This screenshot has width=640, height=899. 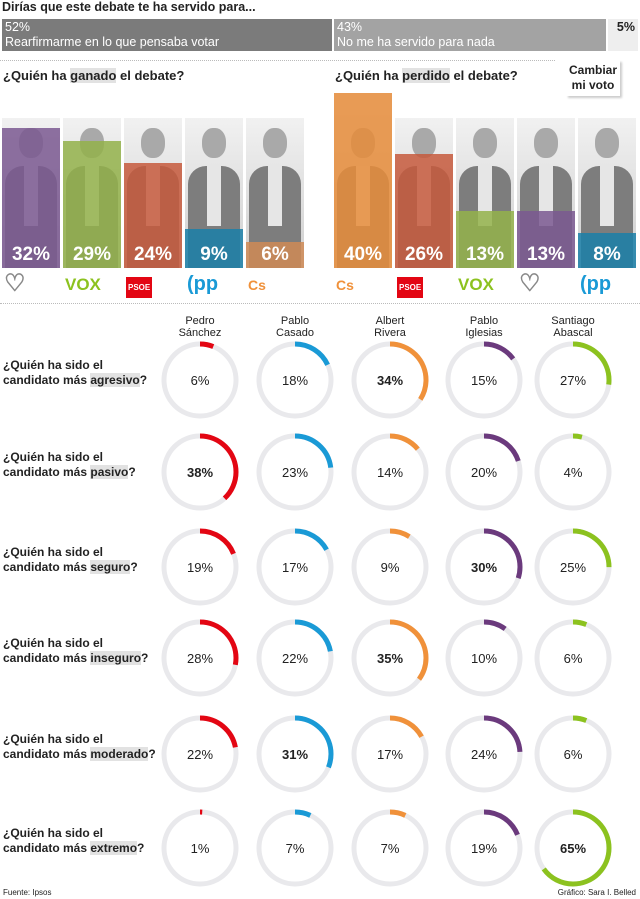 What do you see at coordinates (625, 27) in the screenshot?
I see `segment-pct: 5%` at bounding box center [625, 27].